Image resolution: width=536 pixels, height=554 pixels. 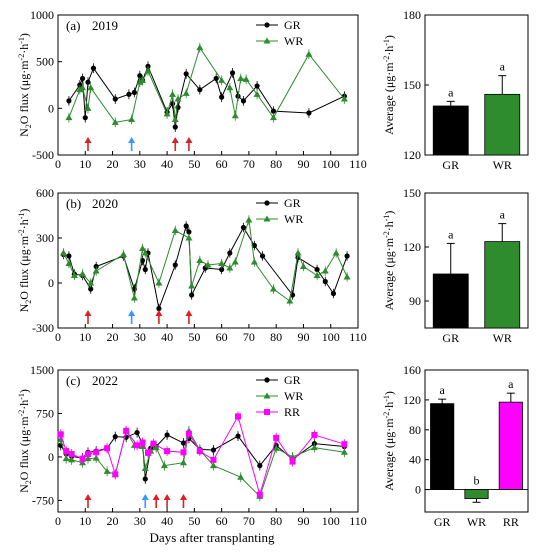 What do you see at coordinates (418, 490) in the screenshot?
I see `y-tick-label: 0` at bounding box center [418, 490].